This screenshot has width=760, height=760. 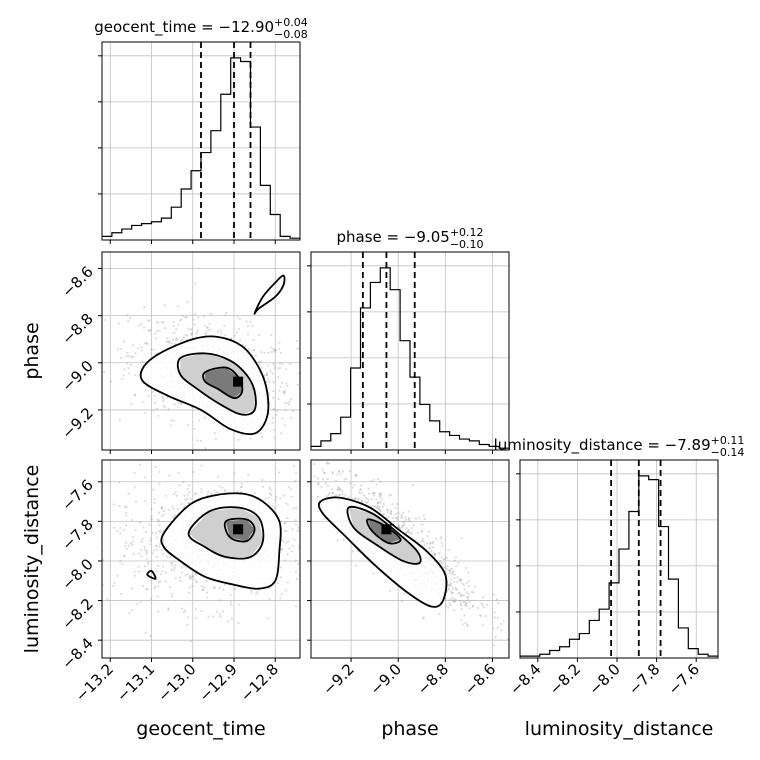 What do you see at coordinates (77, 574) in the screenshot?
I see `y-tick-label: −8.0` at bounding box center [77, 574].